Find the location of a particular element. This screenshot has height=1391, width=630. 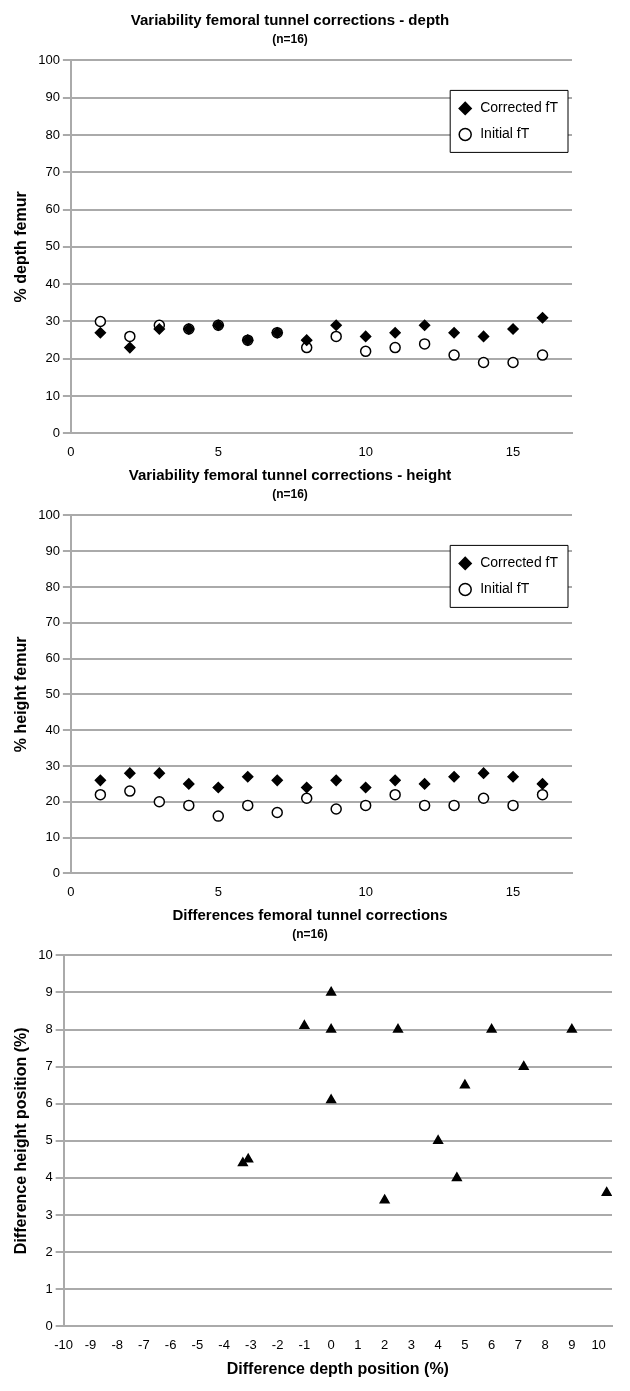

x-tick-label: 3 is located at coordinates (411, 1344).